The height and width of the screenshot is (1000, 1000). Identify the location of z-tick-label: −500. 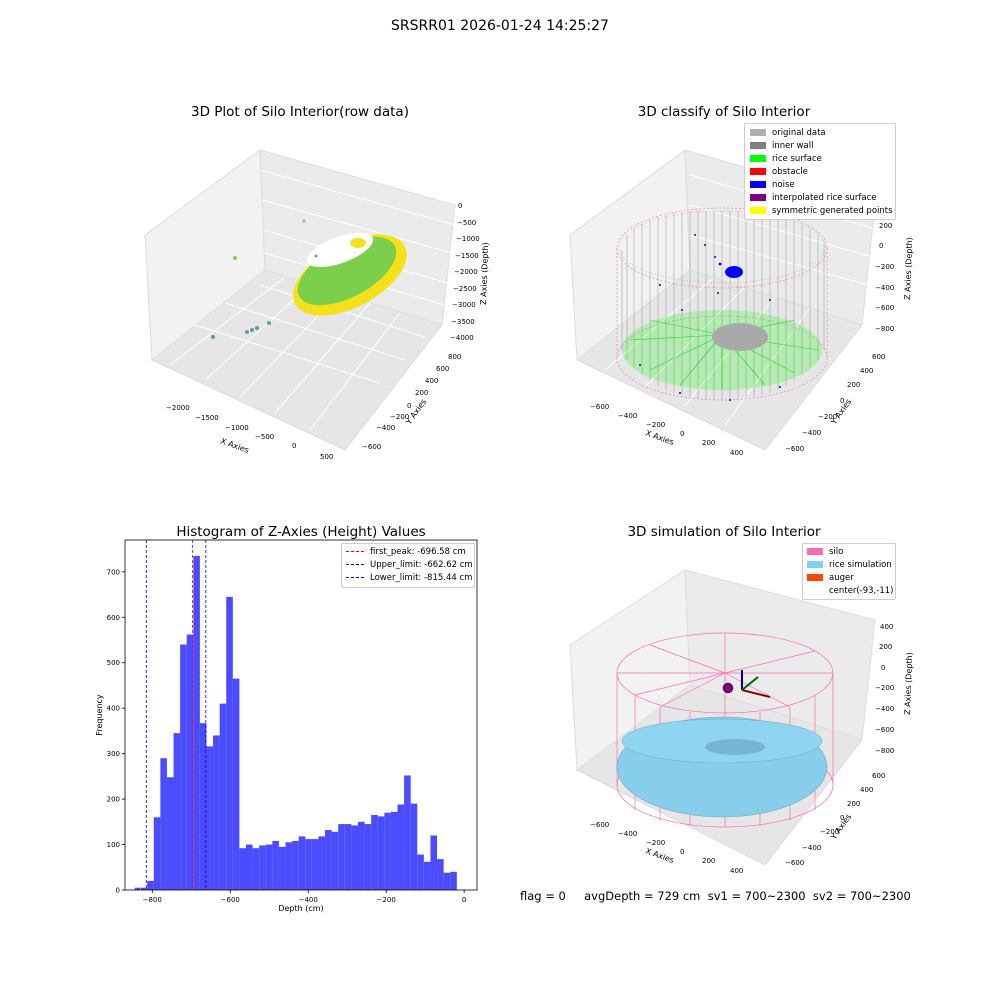
(466, 223).